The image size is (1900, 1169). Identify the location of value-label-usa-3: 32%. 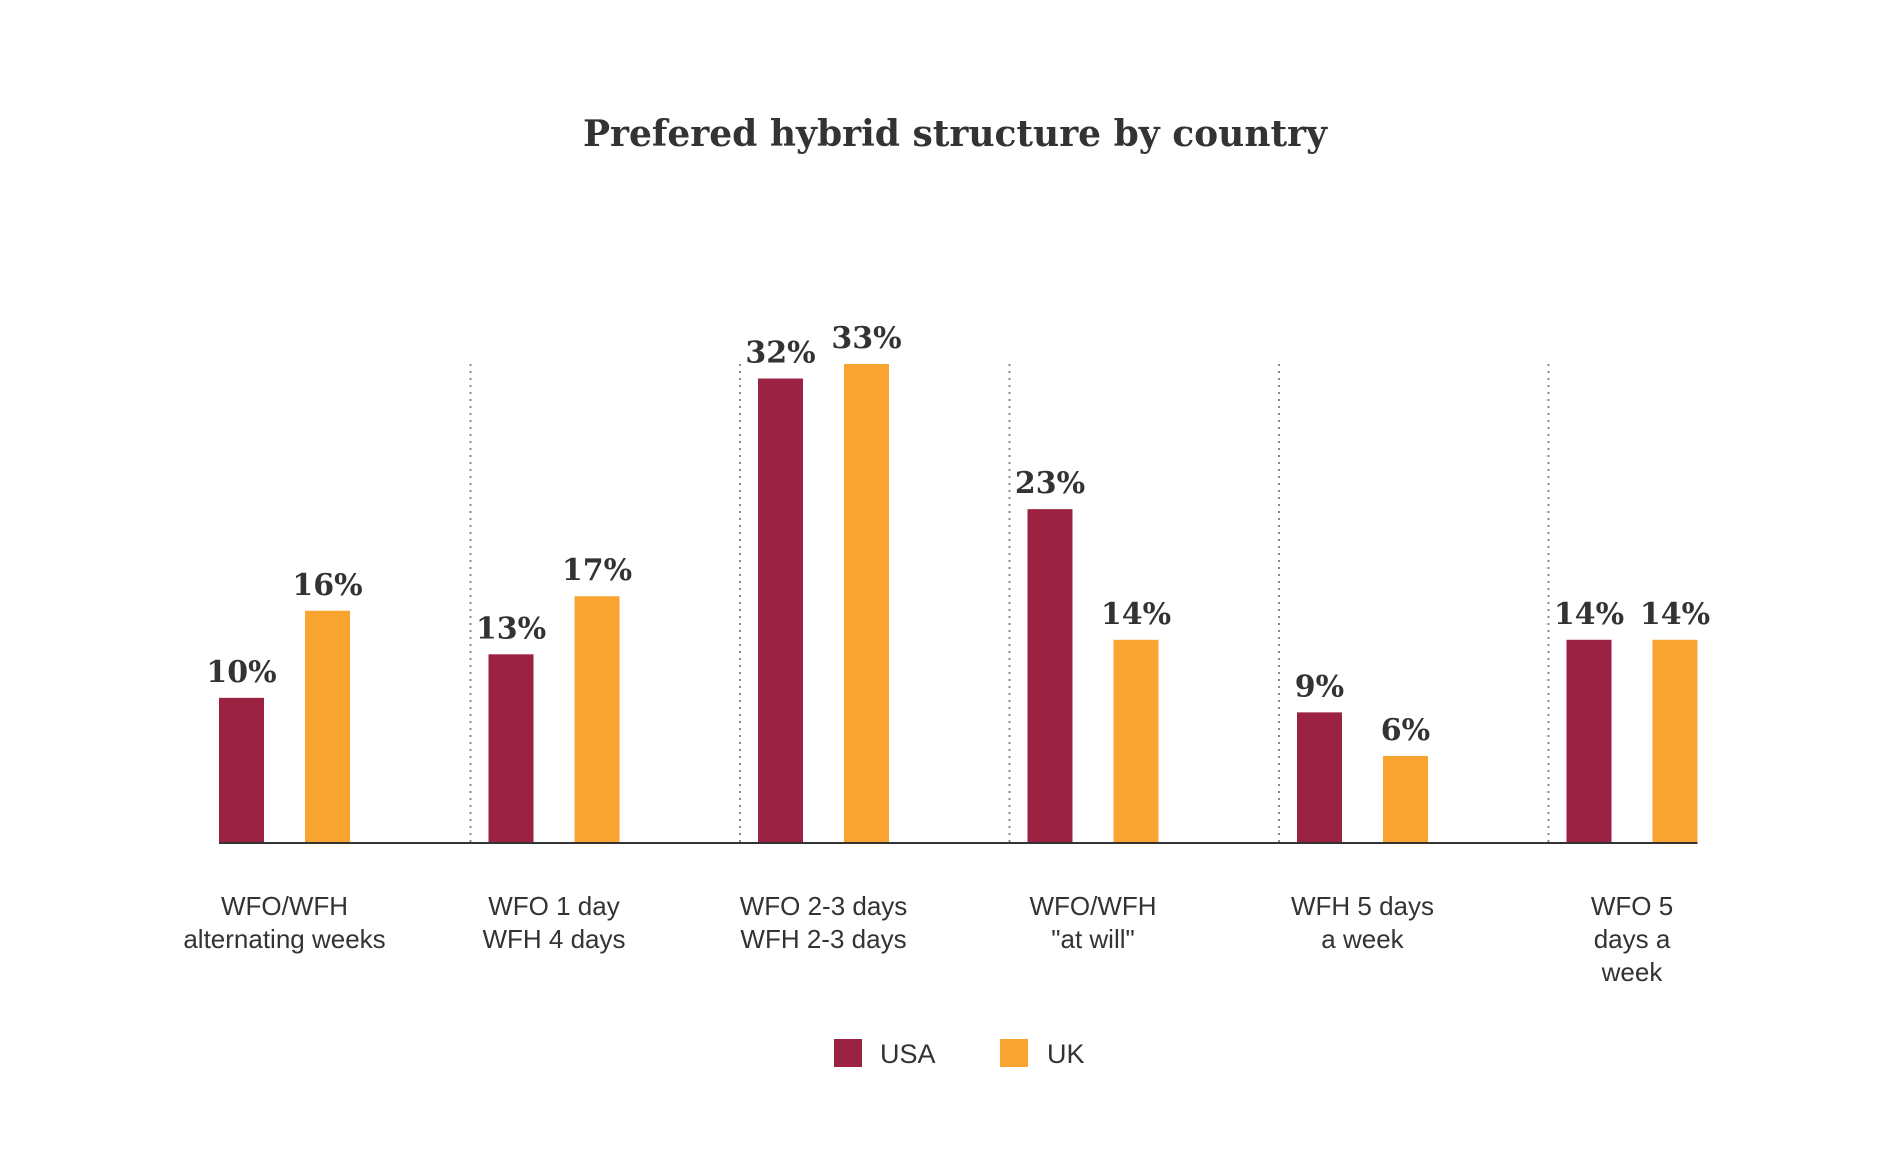
(780, 353).